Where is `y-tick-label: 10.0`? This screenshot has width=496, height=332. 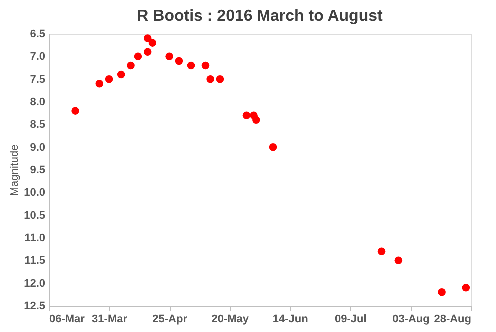 y-tick-label: 10.0 is located at coordinates (35, 193).